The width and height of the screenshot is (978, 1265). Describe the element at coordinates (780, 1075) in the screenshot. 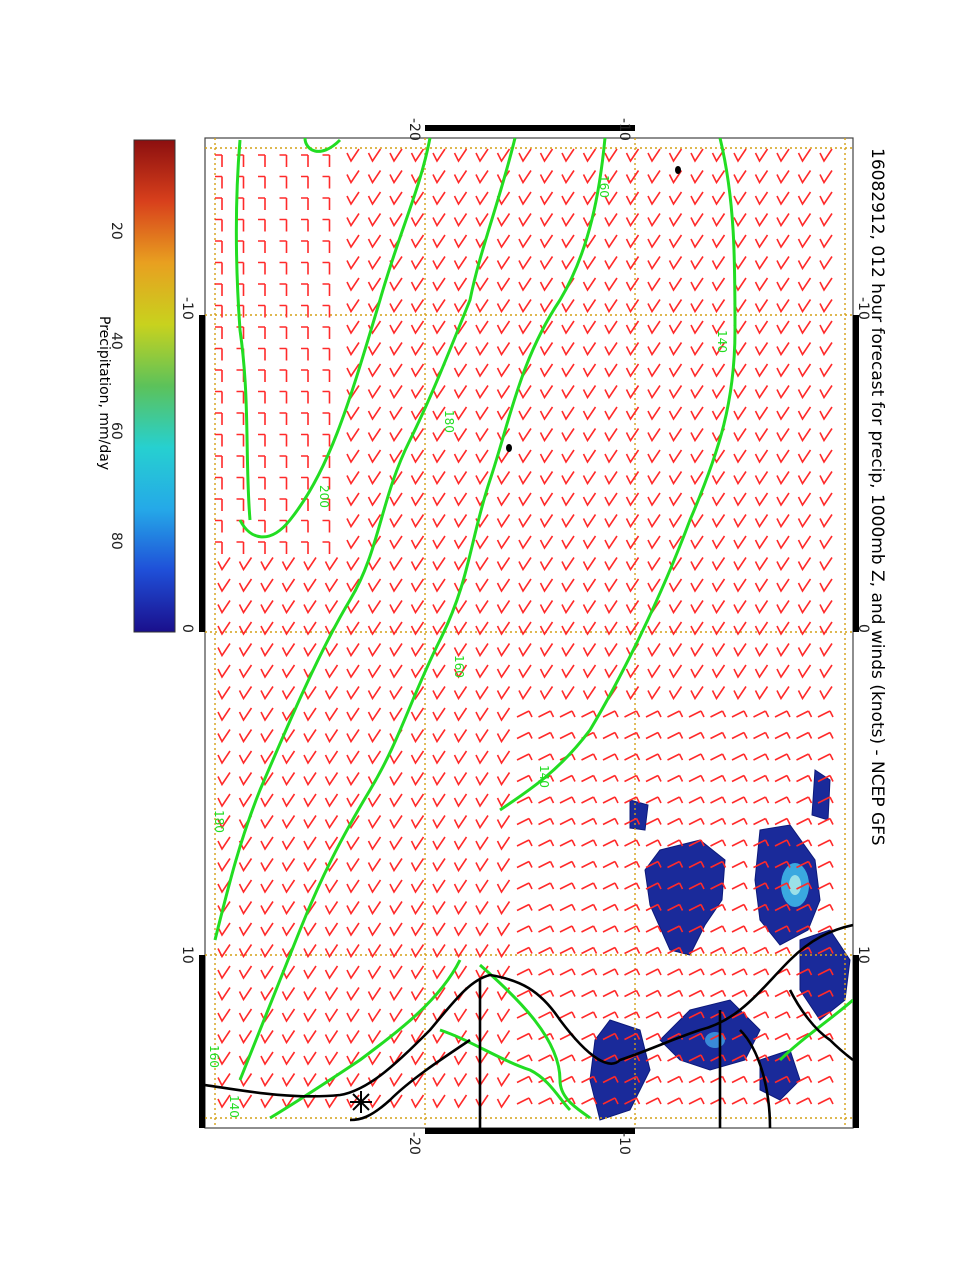

I see `precip-patch` at that location.